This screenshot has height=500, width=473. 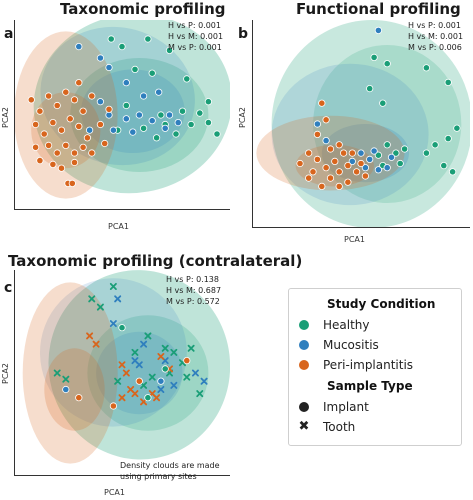 What do you see at coordinates (327, 427) in the screenshot?
I see `legend-item-tooth: ✖ Tooth` at bounding box center [327, 427].